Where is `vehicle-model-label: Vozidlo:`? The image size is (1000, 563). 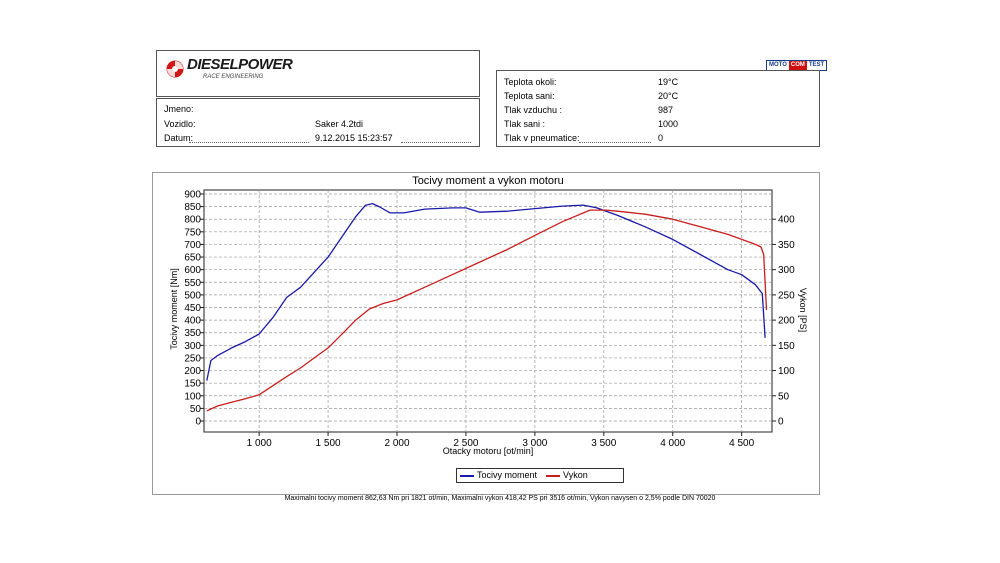 vehicle-model-label: Vozidlo: is located at coordinates (180, 124).